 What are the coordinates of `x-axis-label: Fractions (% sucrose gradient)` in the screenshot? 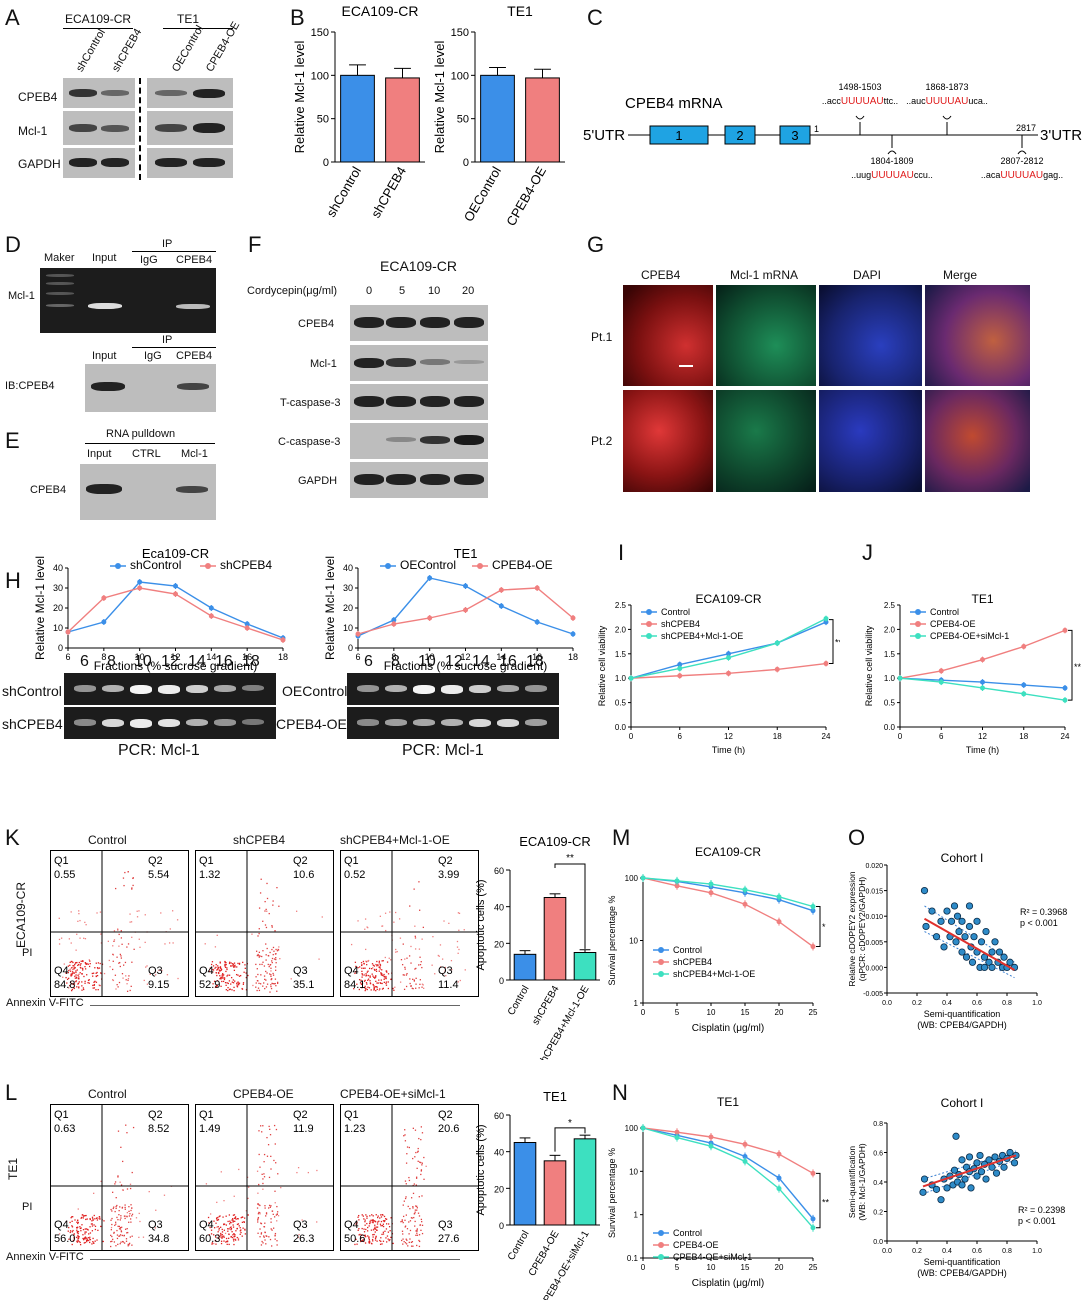 It's located at (465, 666).